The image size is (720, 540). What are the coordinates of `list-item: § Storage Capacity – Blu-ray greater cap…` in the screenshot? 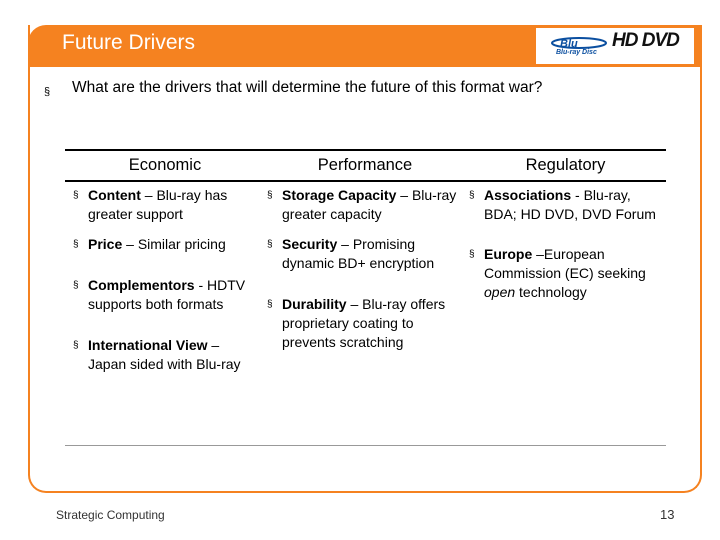 It's located at (362, 204).